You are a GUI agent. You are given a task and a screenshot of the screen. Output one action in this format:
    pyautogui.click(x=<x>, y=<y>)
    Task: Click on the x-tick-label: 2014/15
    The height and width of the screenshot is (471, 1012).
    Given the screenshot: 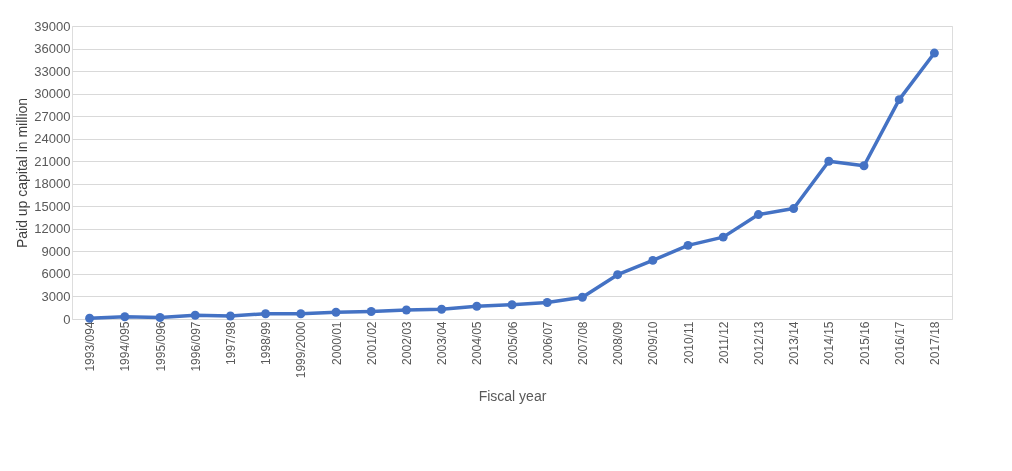 What is the action you would take?
    pyautogui.click(x=829, y=343)
    